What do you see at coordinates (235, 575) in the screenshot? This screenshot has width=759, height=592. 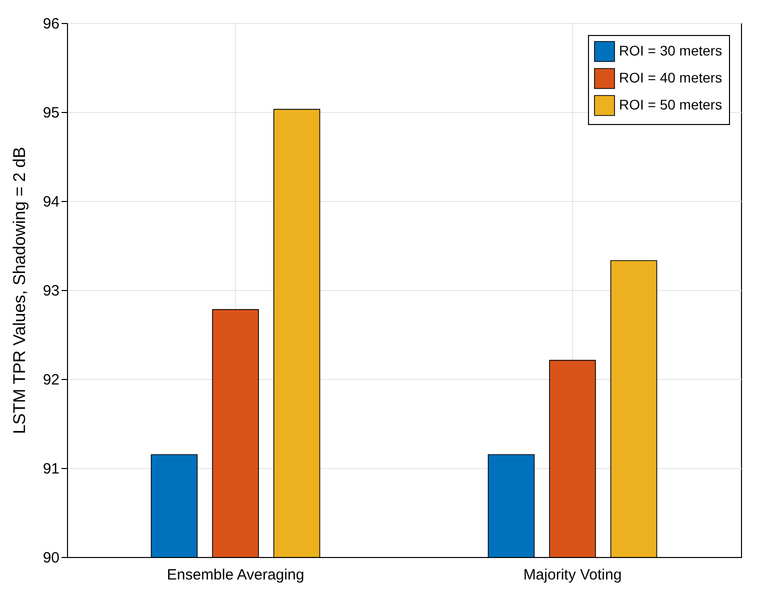 I see `x-tick-label: Ensemble Averaging` at bounding box center [235, 575].